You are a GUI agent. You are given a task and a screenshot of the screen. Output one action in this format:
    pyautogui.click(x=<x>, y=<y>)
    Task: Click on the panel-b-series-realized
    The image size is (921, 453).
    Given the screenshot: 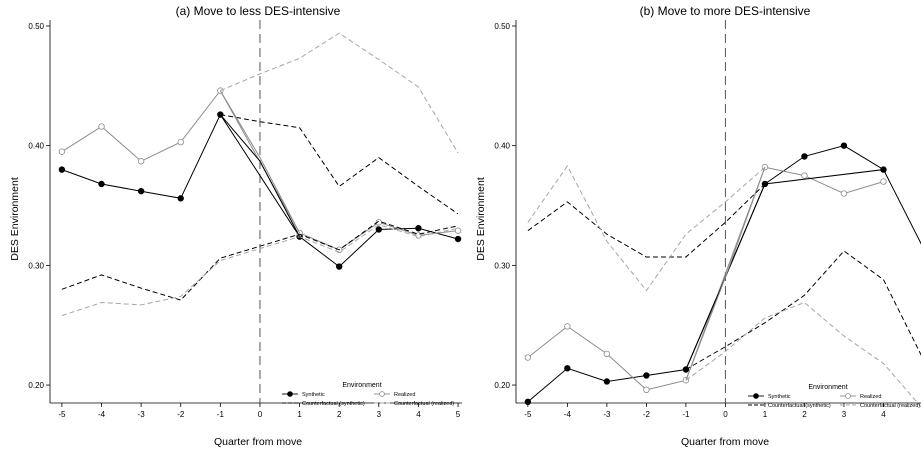 What is the action you would take?
    pyautogui.click(x=725, y=274)
    